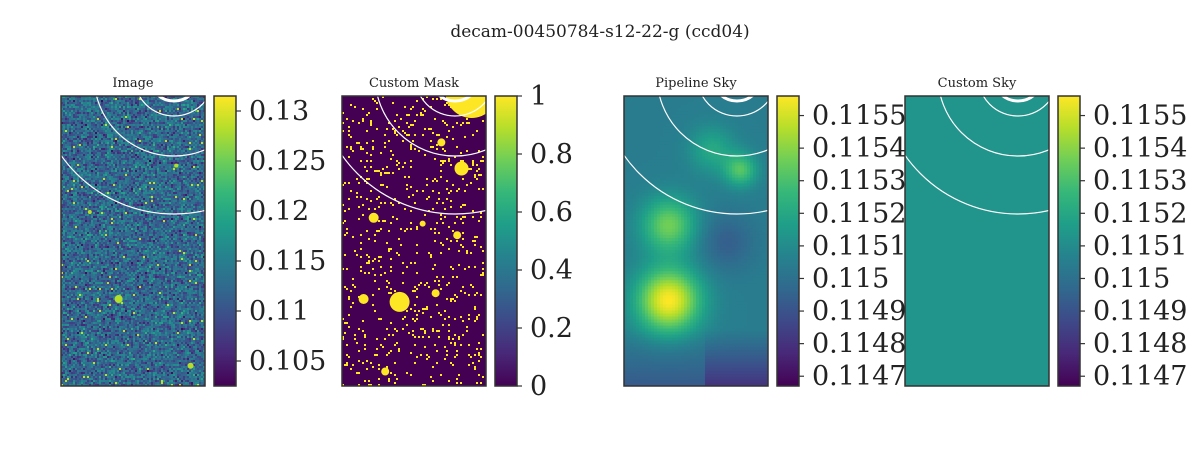 This screenshot has height=450, width=1200. What do you see at coordinates (287, 161) in the screenshot?
I see `colorbar-tick-label: 0.125` at bounding box center [287, 161].